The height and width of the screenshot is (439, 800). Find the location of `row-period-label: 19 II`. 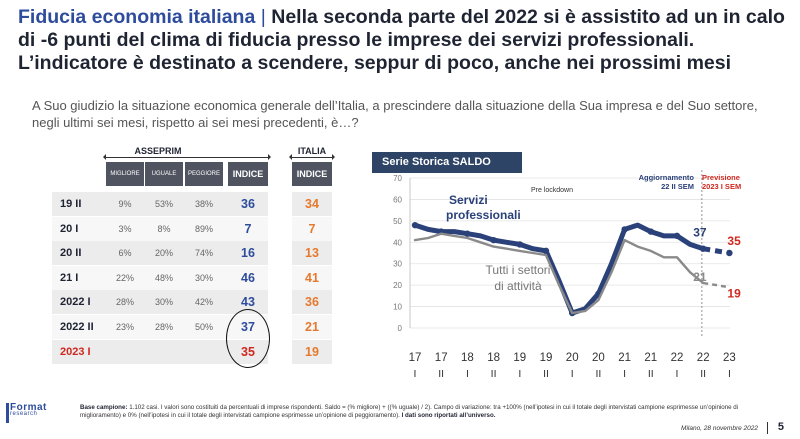

row-period-label: 19 II is located at coordinates (71, 204).